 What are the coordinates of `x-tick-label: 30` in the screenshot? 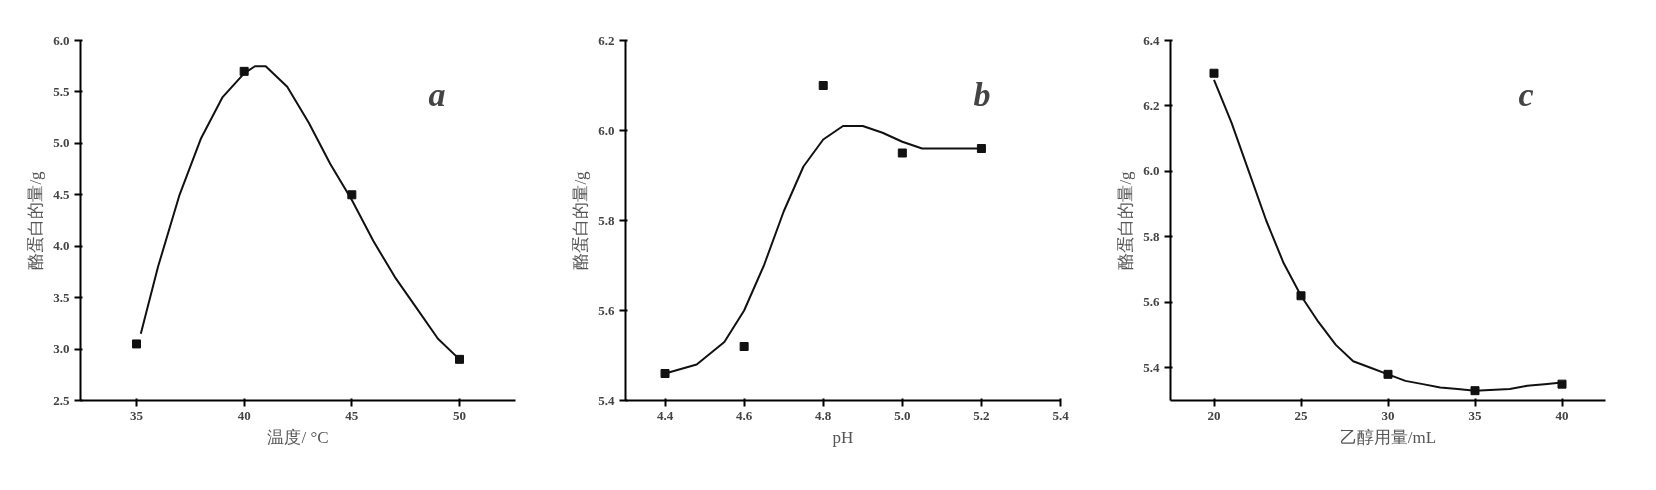 It's located at (1388, 415).